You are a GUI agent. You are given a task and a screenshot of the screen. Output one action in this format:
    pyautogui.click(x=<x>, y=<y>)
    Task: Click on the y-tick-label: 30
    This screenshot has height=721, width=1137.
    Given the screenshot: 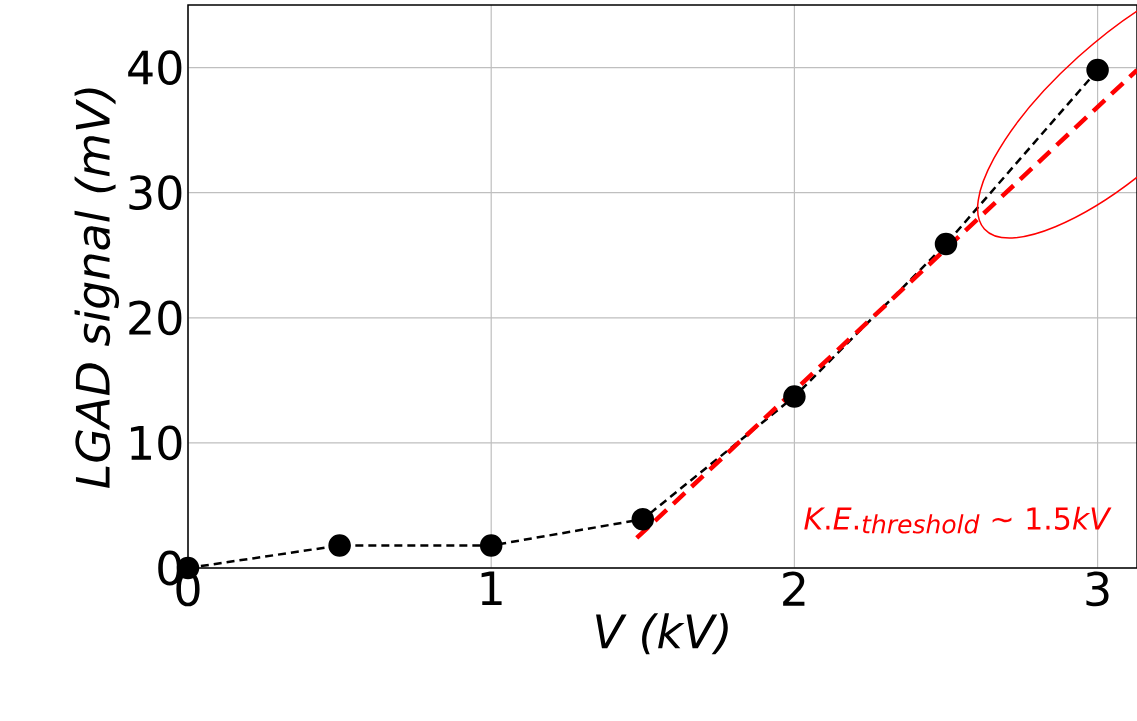 What is the action you would take?
    pyautogui.click(x=155, y=193)
    